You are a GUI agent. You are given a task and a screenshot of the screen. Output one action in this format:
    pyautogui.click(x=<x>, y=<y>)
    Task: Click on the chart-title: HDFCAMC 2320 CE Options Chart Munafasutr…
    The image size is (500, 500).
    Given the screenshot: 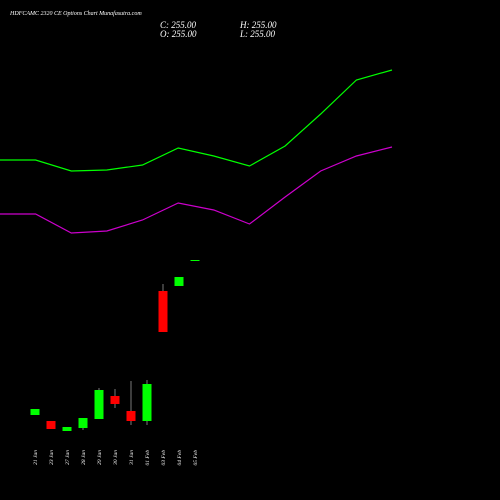 What is the action you would take?
    pyautogui.click(x=75, y=13)
    